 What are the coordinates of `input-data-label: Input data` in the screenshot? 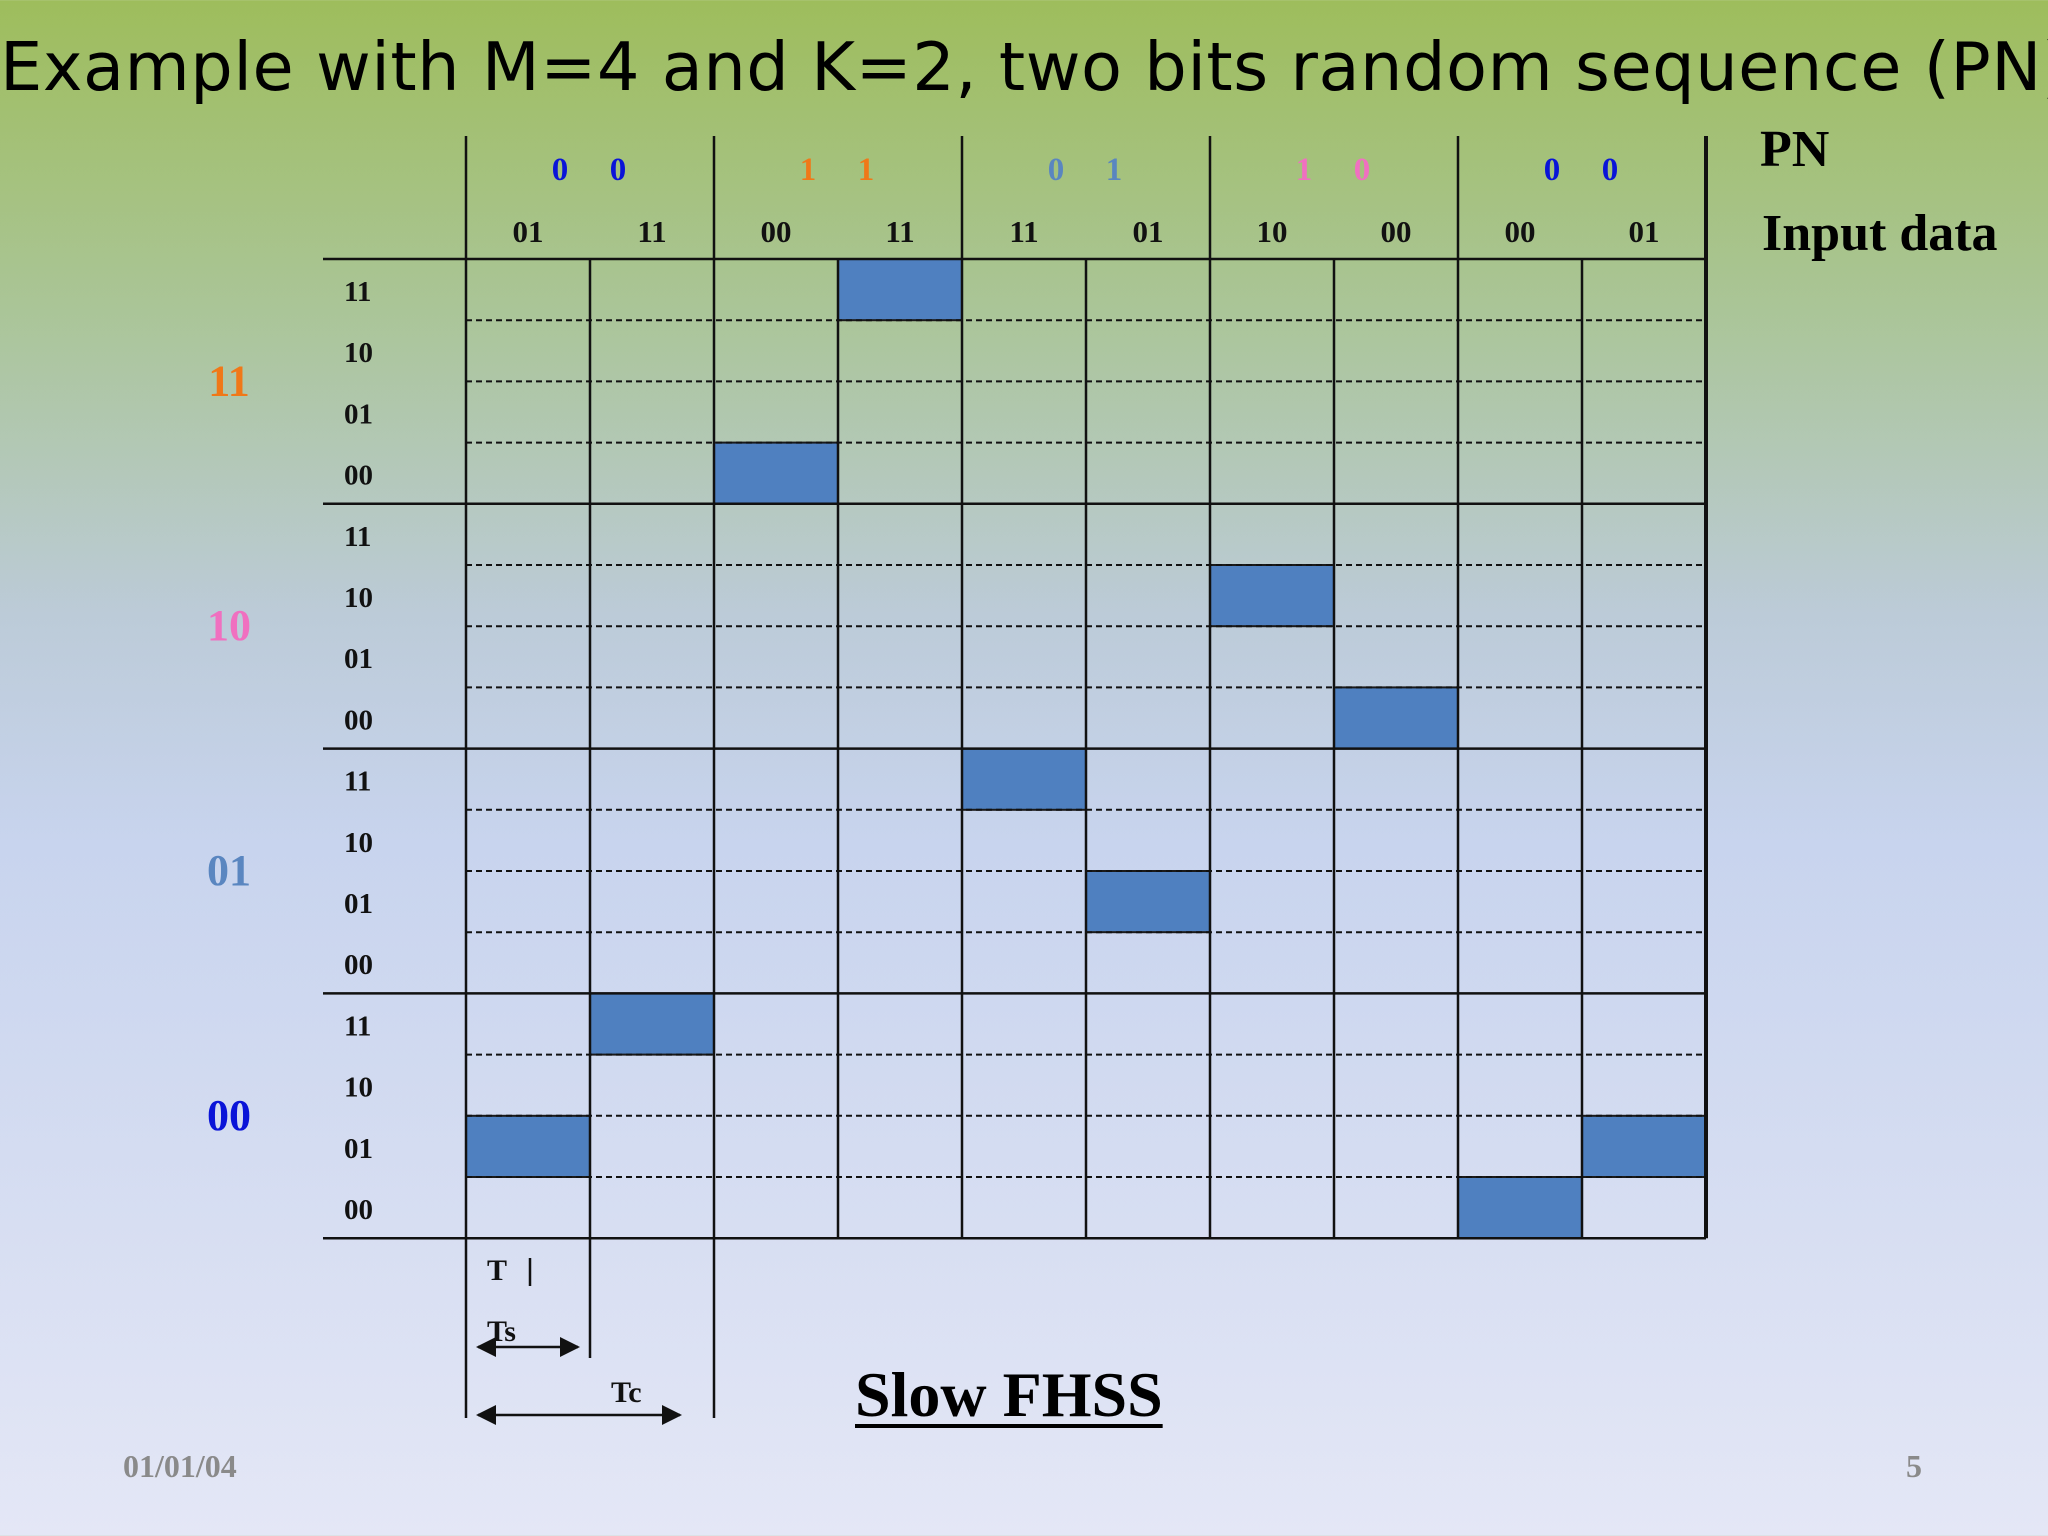 It's located at (1880, 233).